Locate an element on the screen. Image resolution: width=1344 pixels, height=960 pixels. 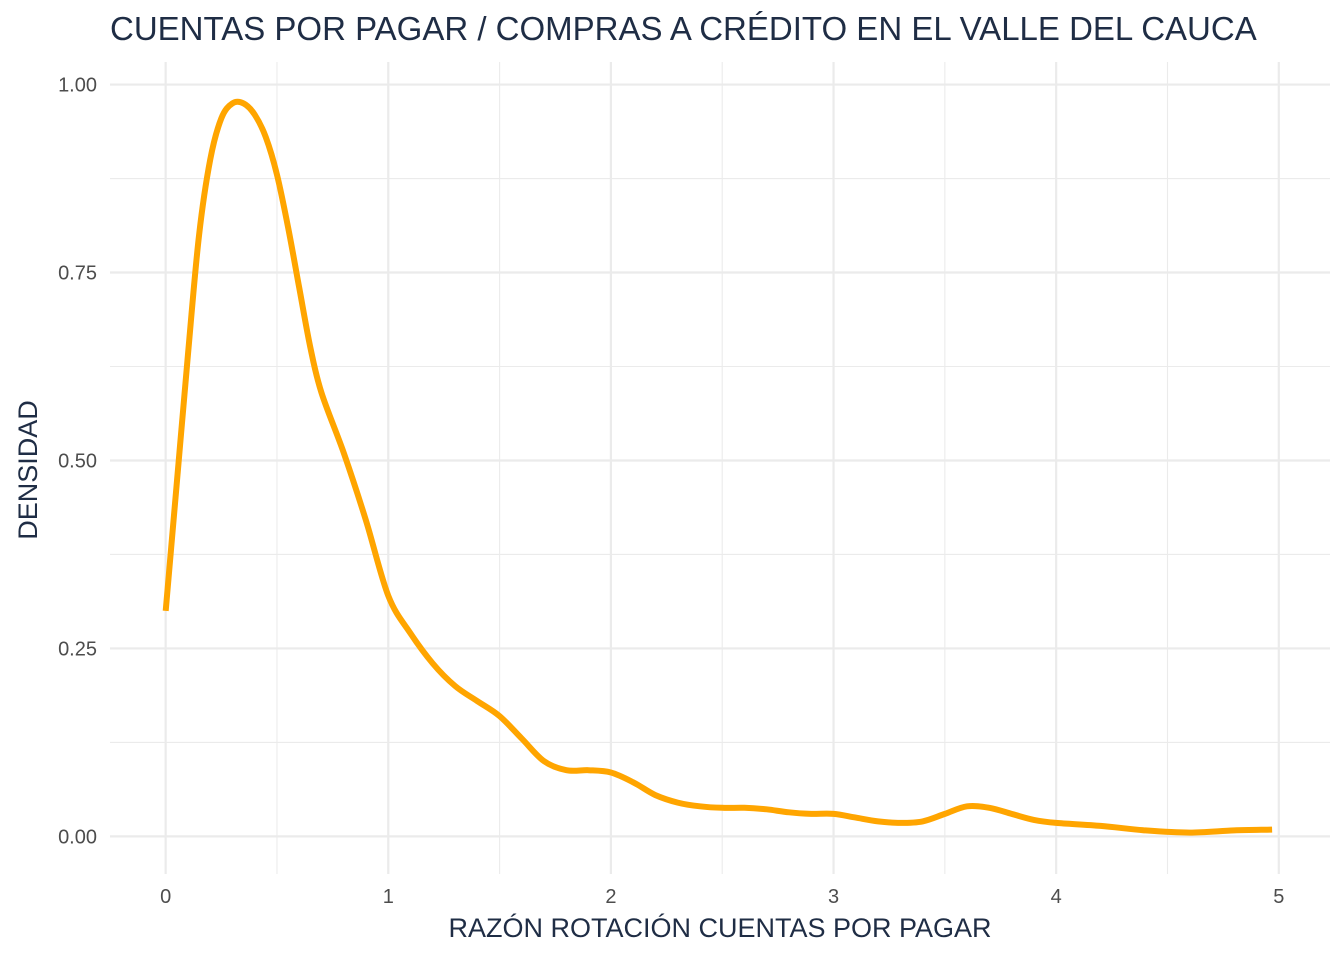
y-tick-label: 0.50 is located at coordinates (77, 461).